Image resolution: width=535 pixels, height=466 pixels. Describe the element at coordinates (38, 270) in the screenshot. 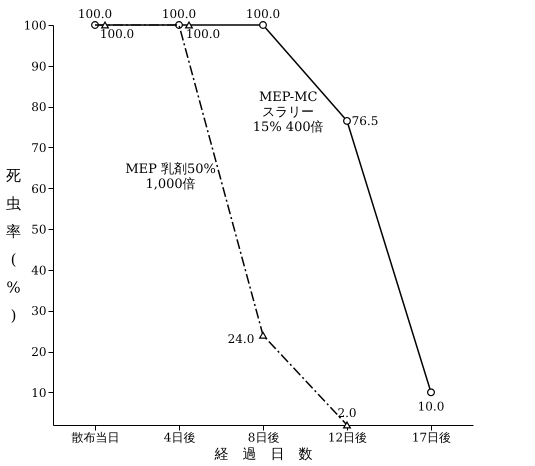

I see `y-tick-label: 40` at that location.